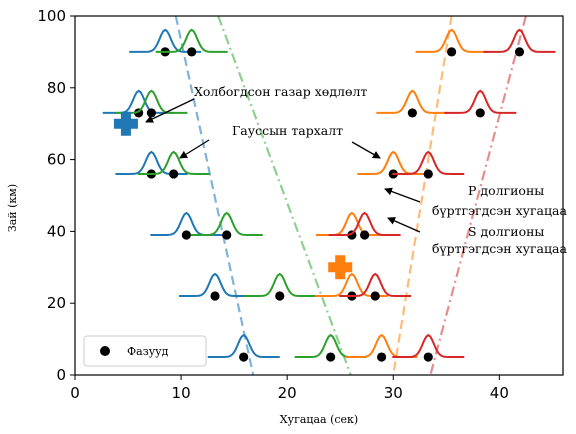  What do you see at coordinates (56, 160) in the screenshot?
I see `y-tick-label-3: 60` at bounding box center [56, 160].